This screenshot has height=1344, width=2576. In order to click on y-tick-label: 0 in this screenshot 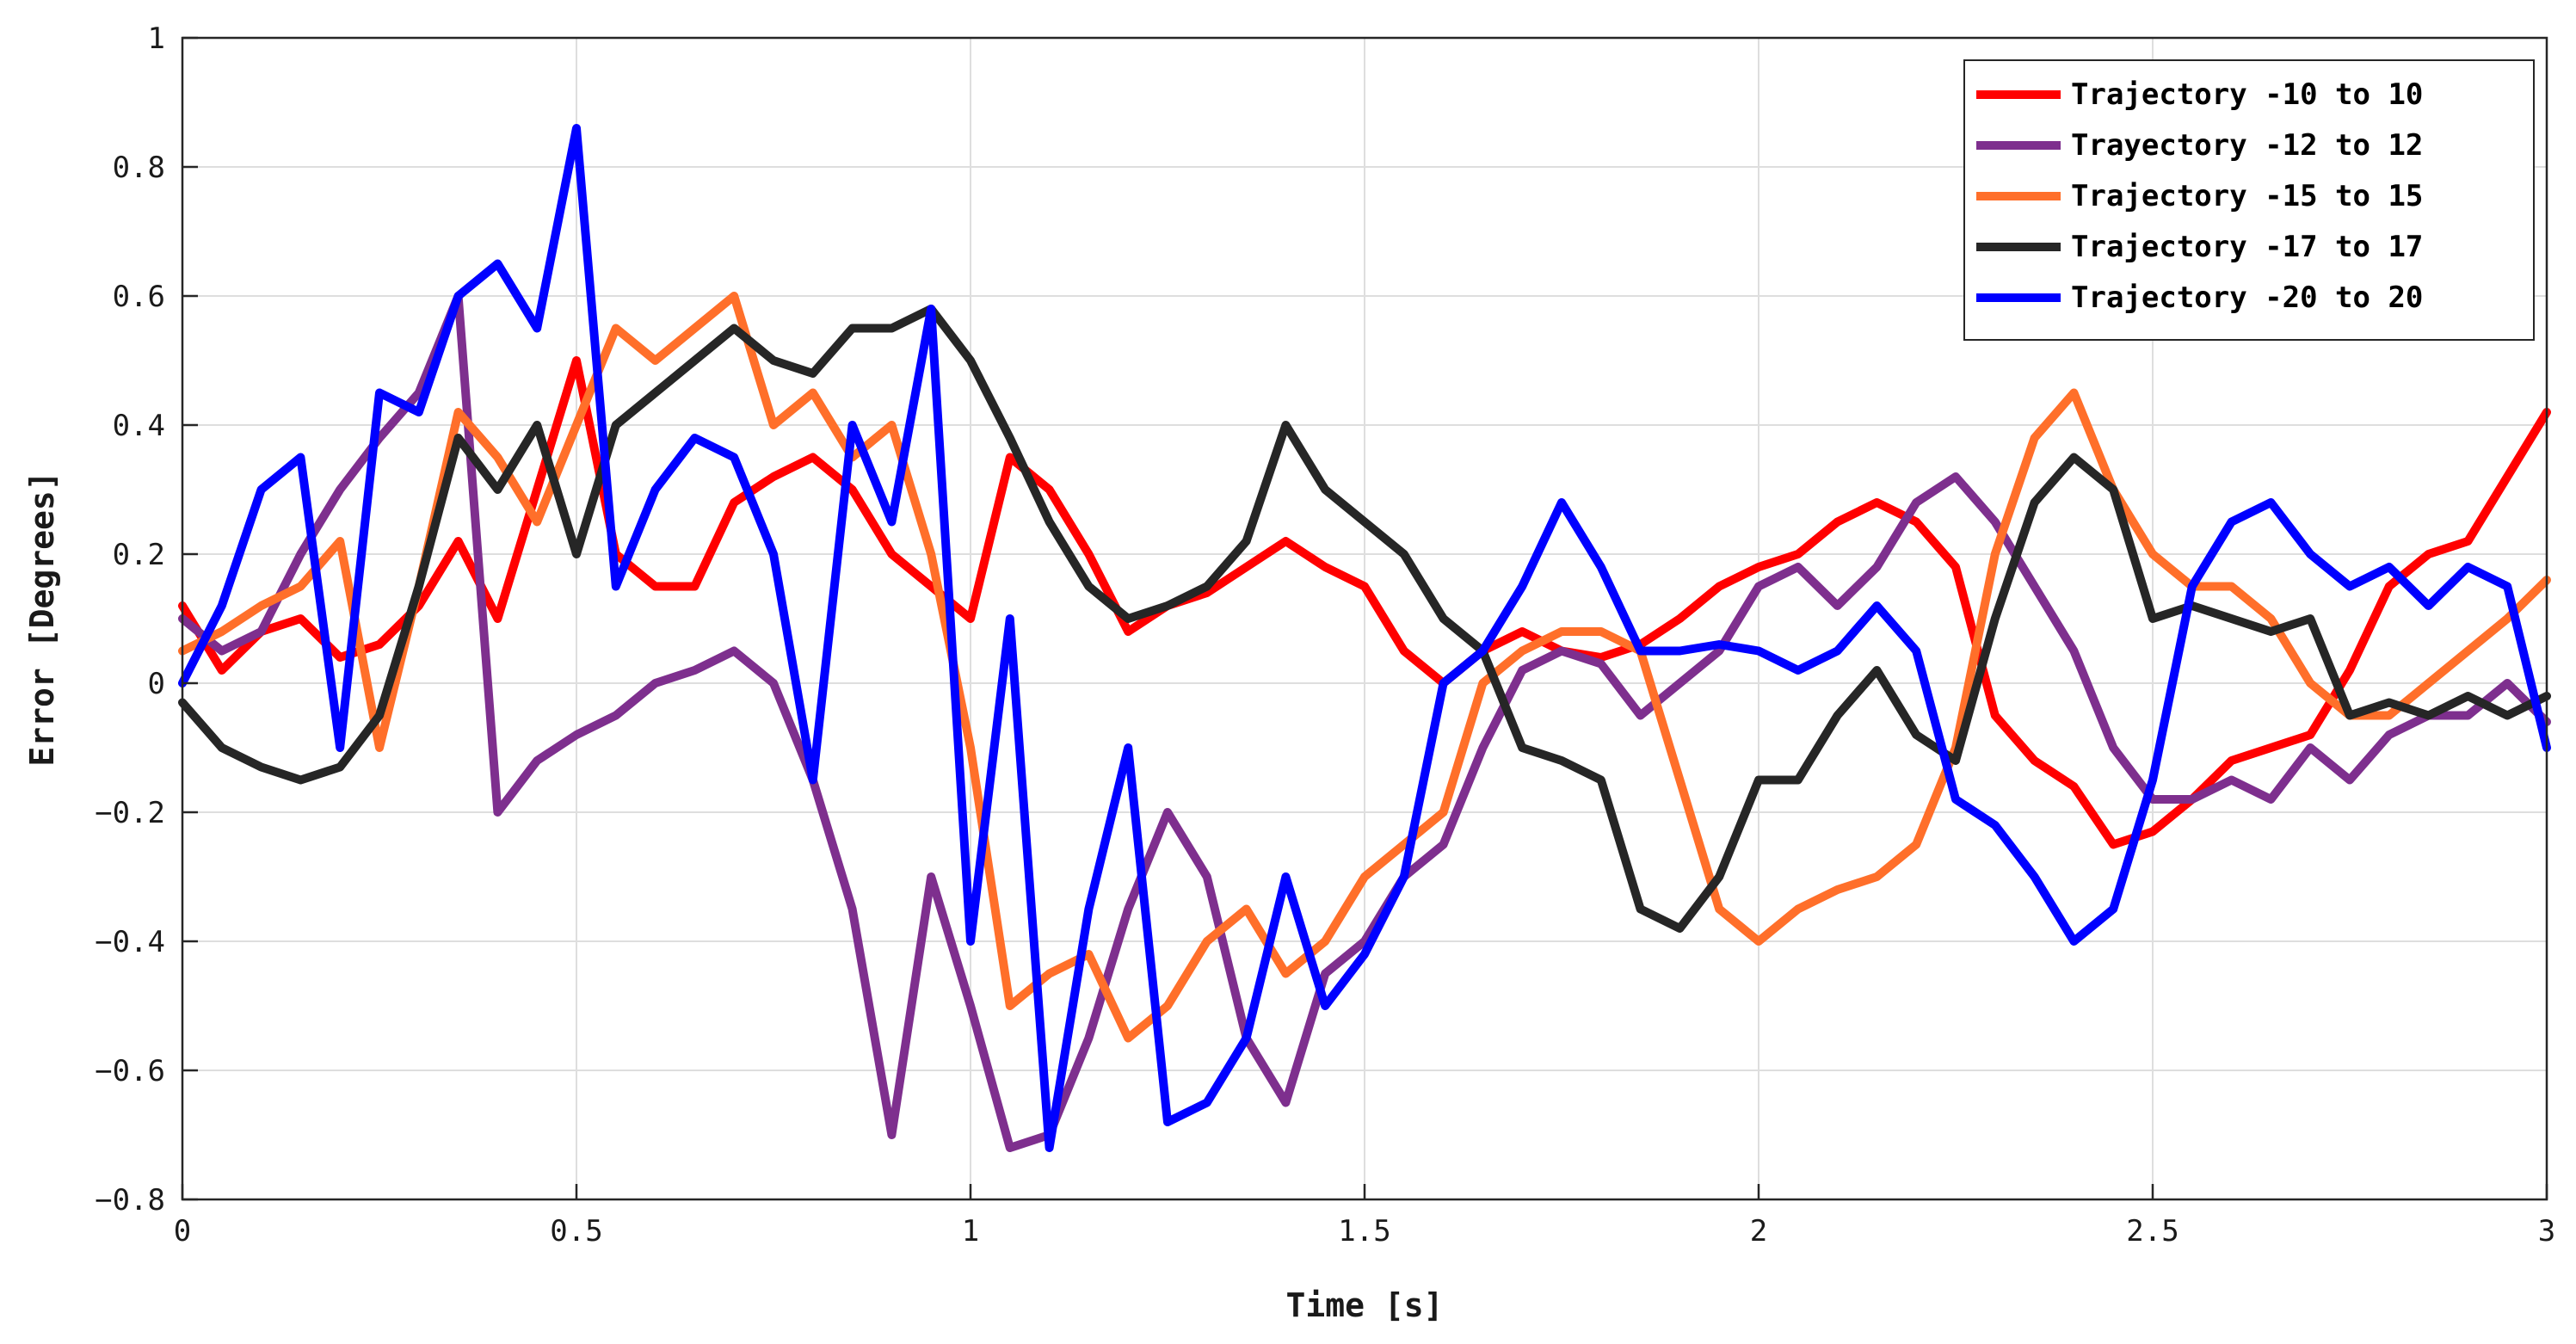, I will do `click(156, 684)`.